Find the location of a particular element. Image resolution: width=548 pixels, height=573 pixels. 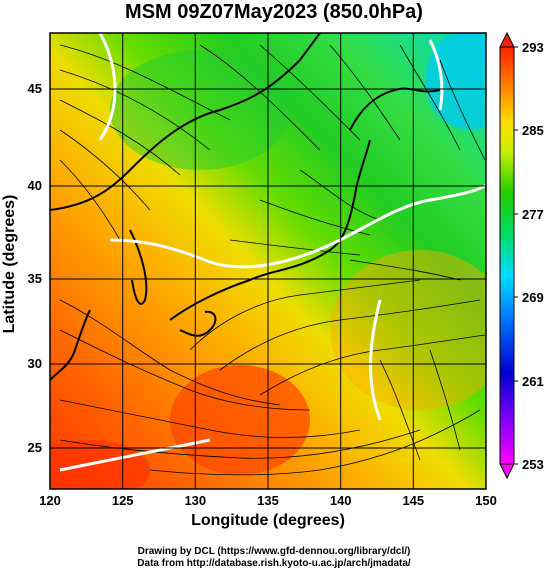

x-tick-label: 150 is located at coordinates (486, 500).